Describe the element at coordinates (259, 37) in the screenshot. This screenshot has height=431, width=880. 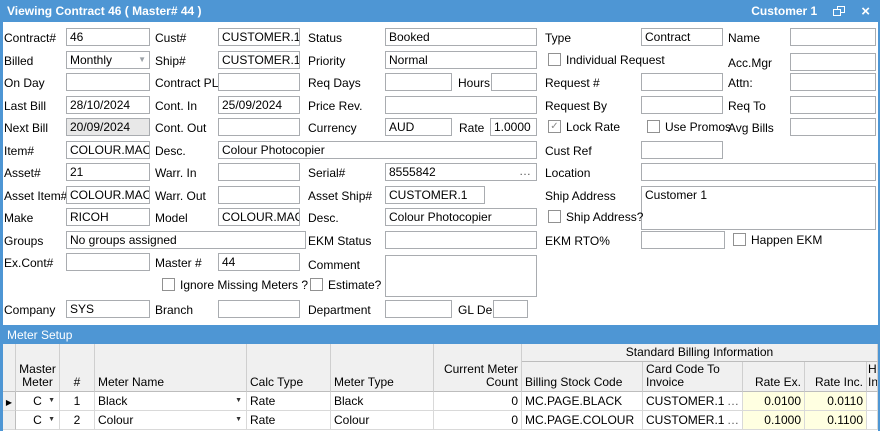
I see `cust-number-field: CUSTOMER.1` at that location.